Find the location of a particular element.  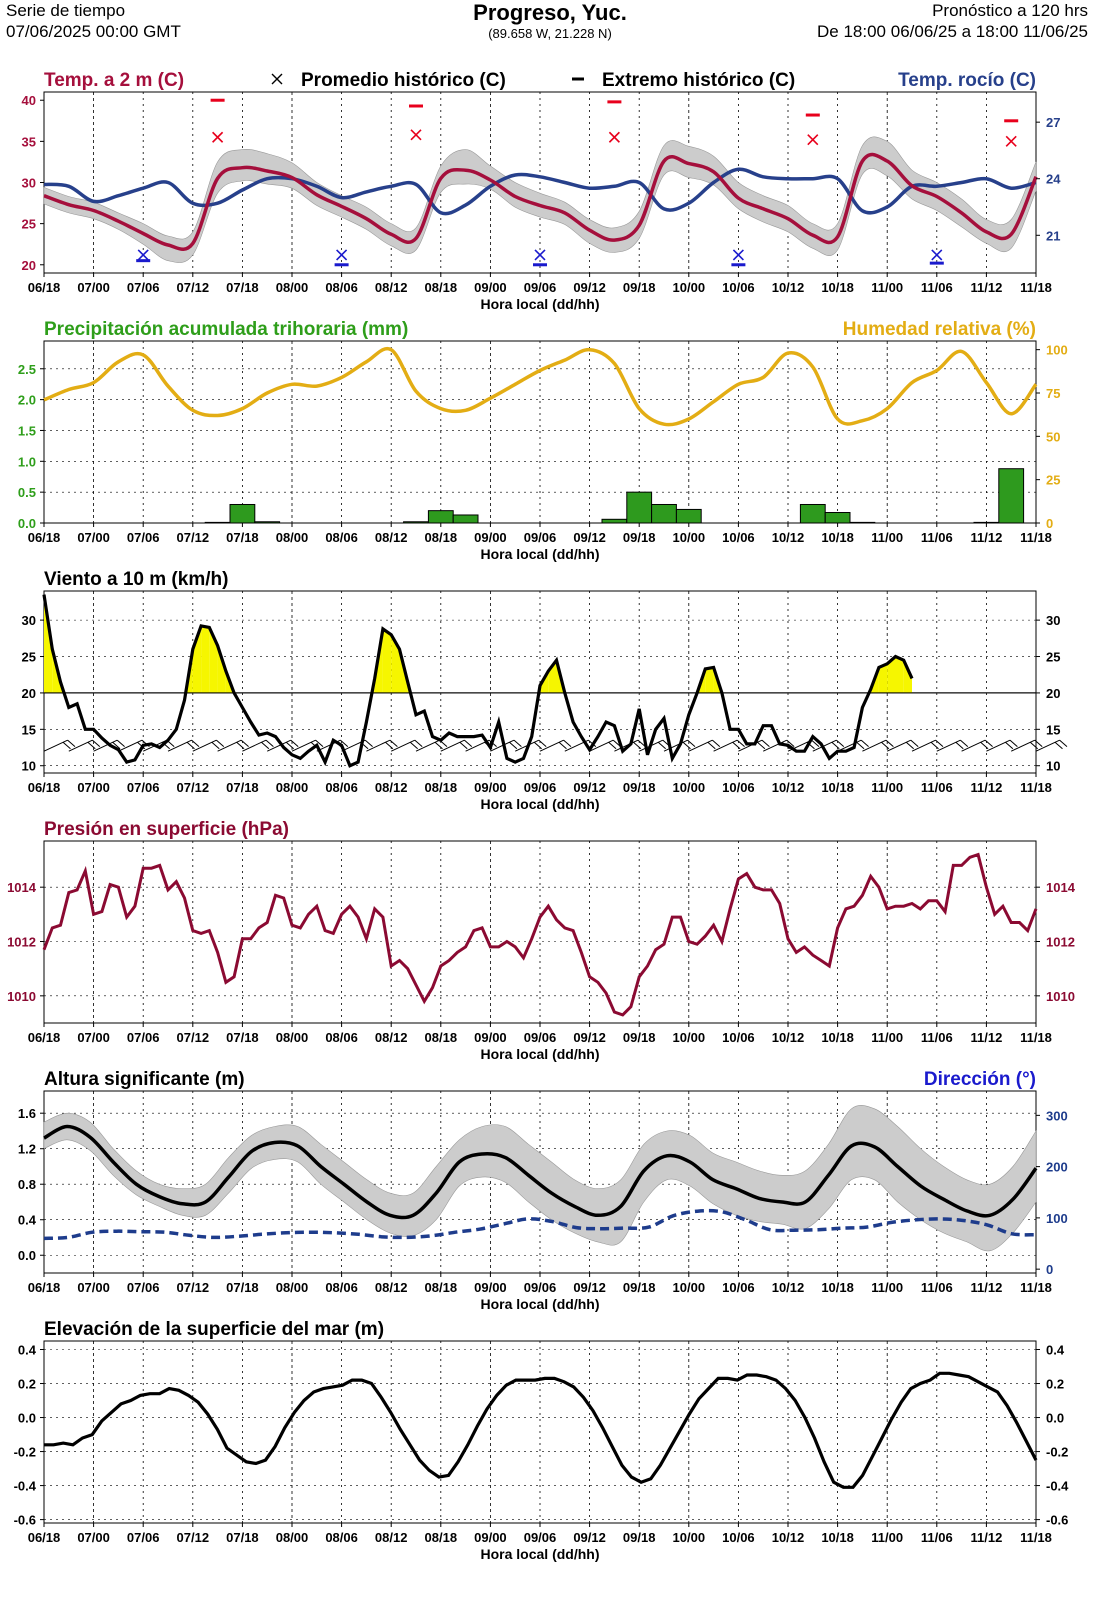

humidity-line is located at coordinates (540, 386).